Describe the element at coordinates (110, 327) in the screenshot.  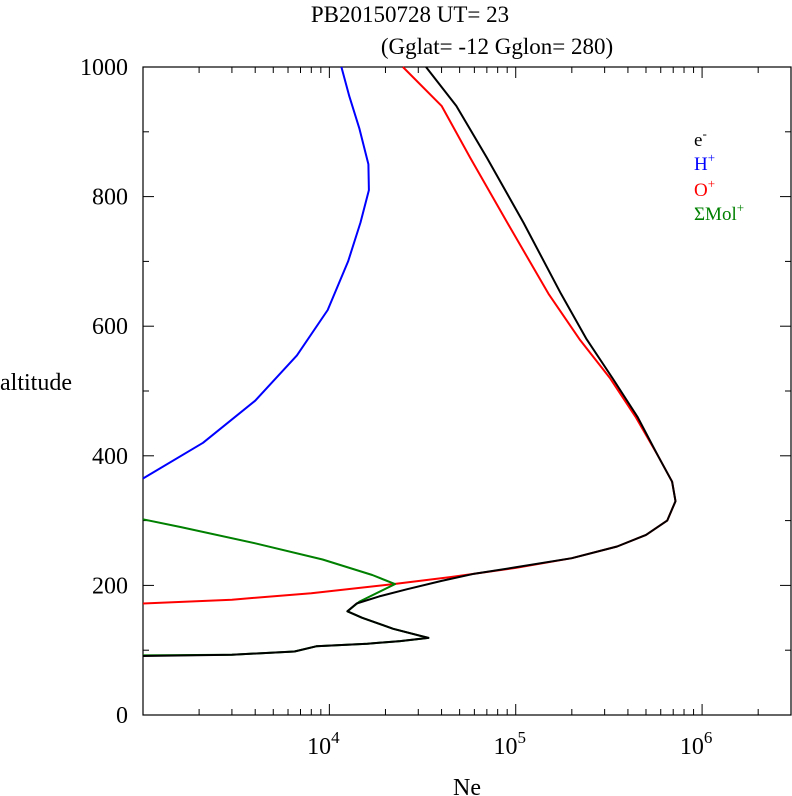
I see `y-tick-label: 600` at that location.